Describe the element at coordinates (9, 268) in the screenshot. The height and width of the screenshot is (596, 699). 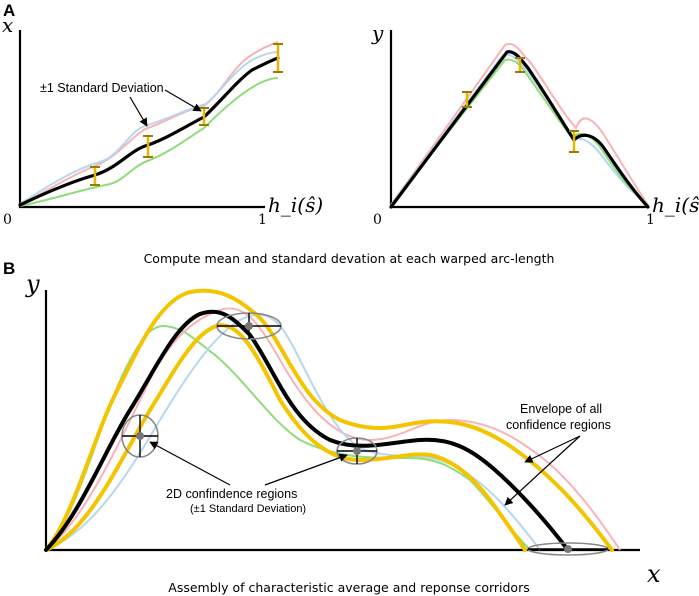
I see `panel-b-letter: B` at that location.